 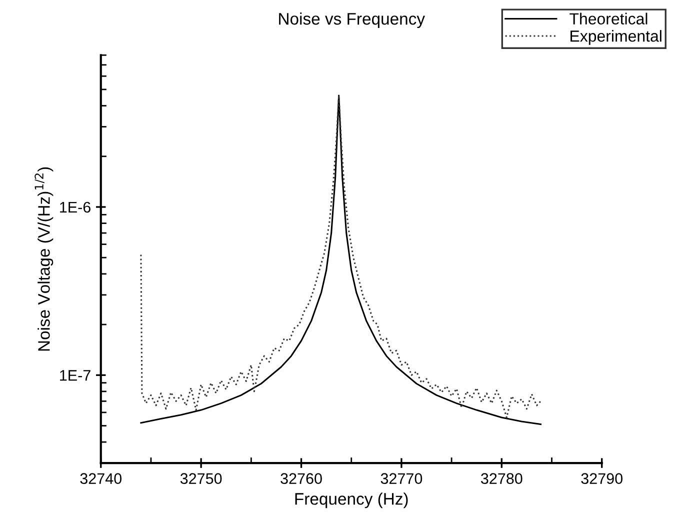 What do you see at coordinates (201, 478) in the screenshot?
I see `x-tick-label: 32750` at bounding box center [201, 478].